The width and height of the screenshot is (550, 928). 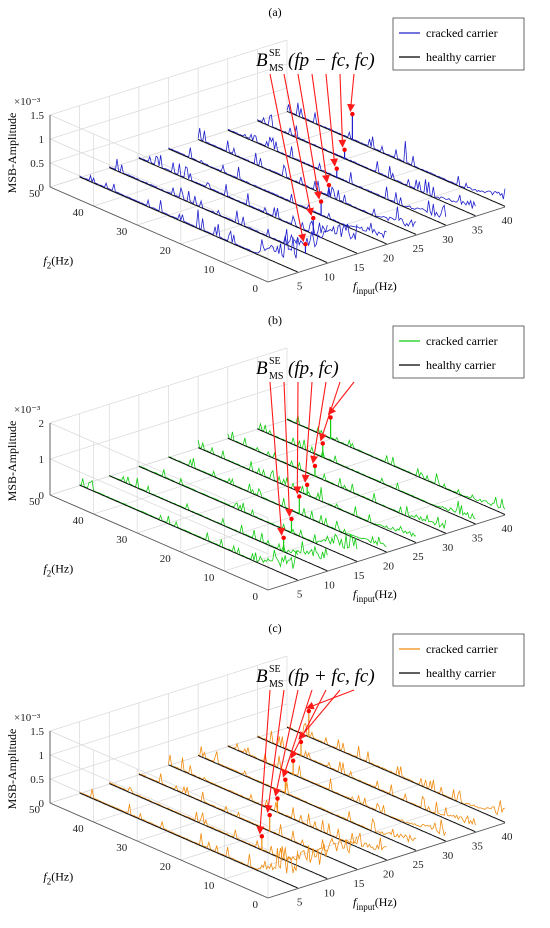 I want to click on x-axis-label-unit: (Hz), so click(x=386, y=902).